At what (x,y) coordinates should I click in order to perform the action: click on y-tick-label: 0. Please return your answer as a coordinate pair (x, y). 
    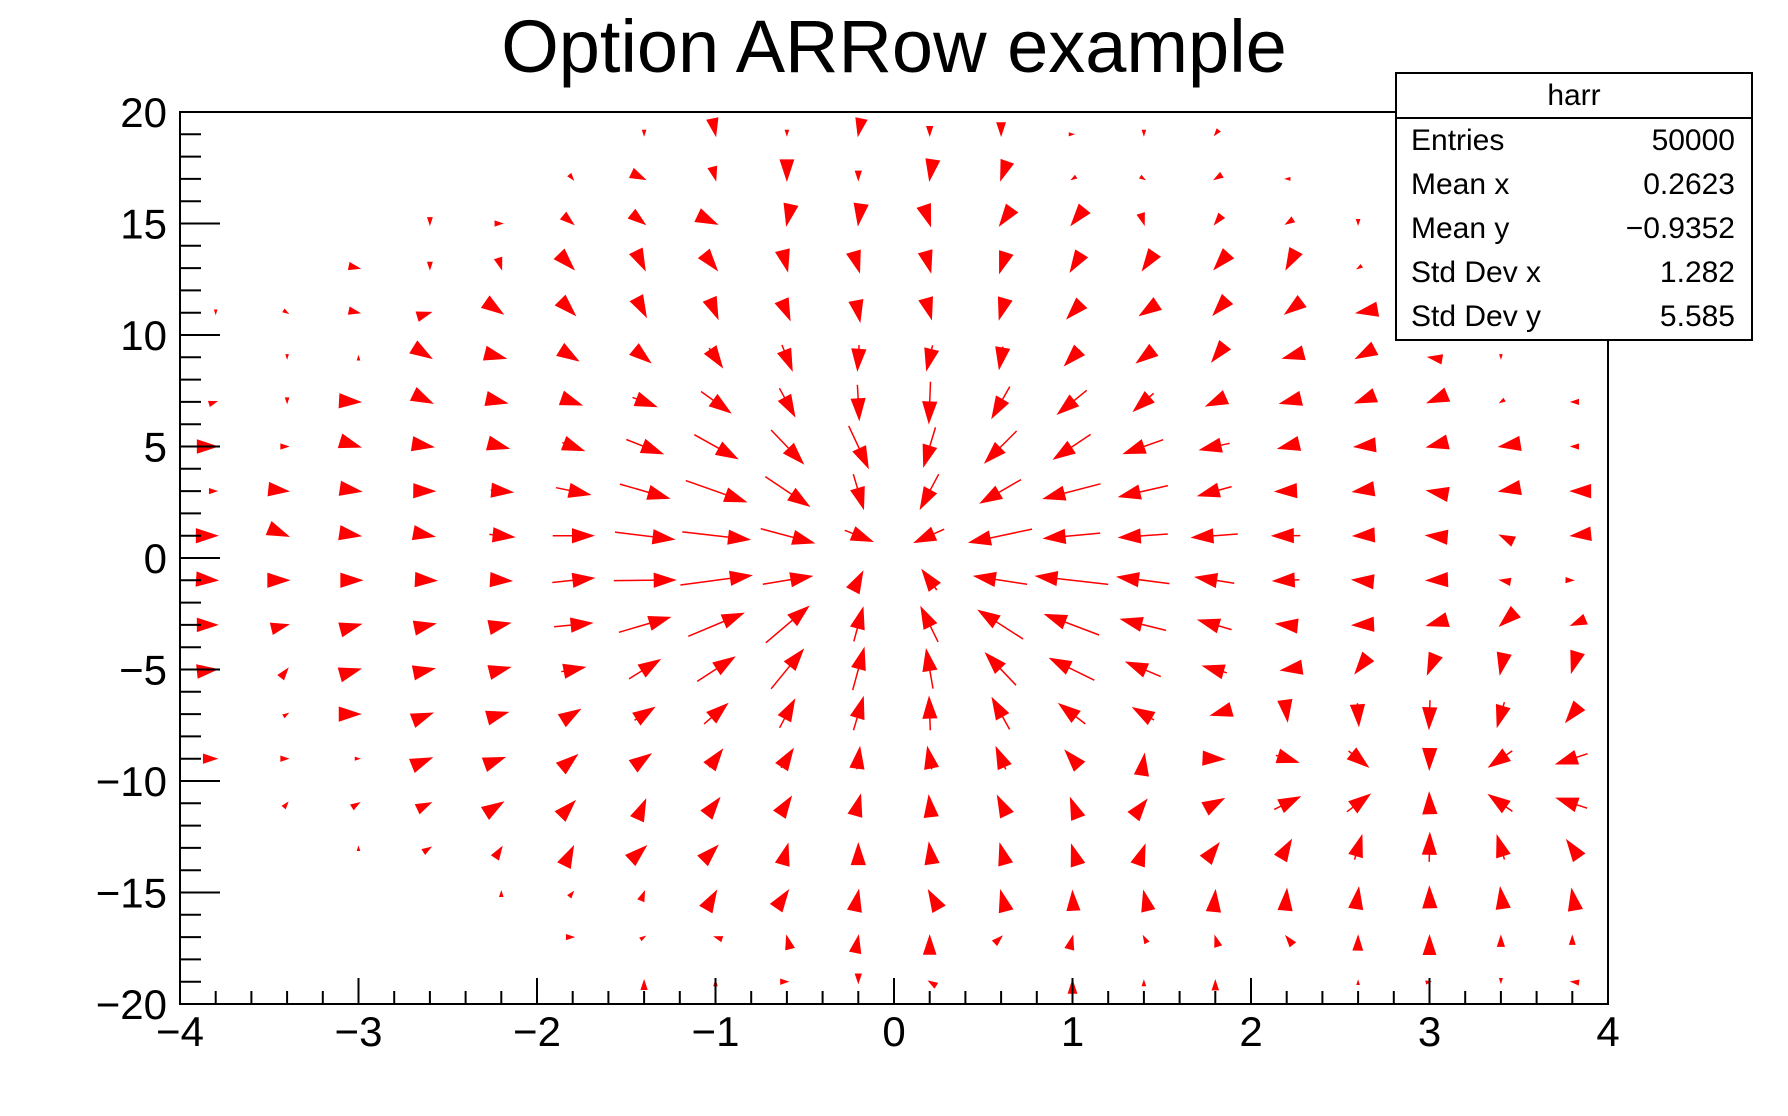
    Looking at the image, I should click on (155, 558).